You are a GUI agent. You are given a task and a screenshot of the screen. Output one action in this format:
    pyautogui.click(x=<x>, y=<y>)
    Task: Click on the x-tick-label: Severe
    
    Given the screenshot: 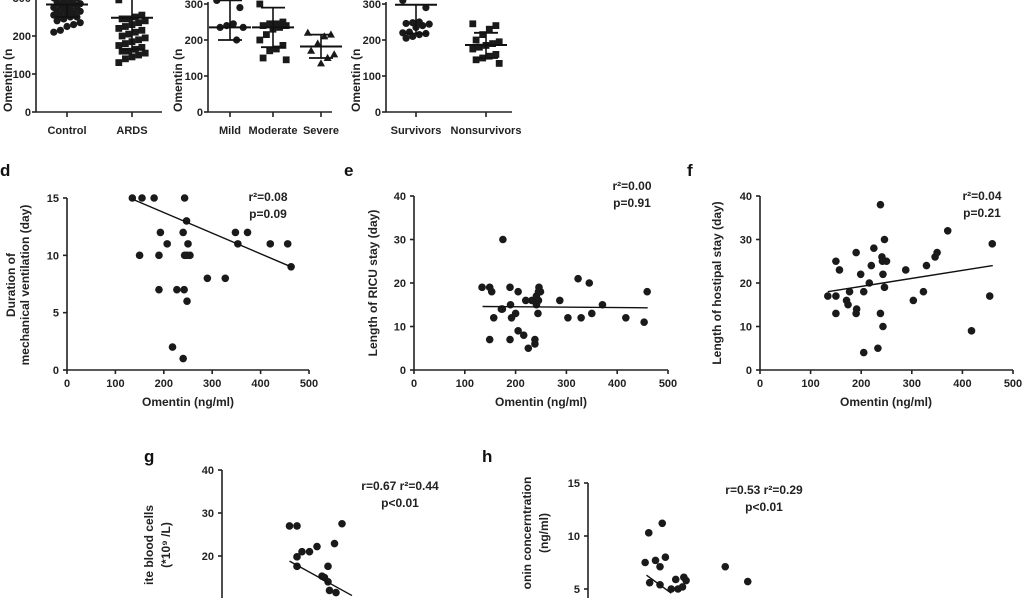 What is the action you would take?
    pyautogui.click(x=321, y=131)
    